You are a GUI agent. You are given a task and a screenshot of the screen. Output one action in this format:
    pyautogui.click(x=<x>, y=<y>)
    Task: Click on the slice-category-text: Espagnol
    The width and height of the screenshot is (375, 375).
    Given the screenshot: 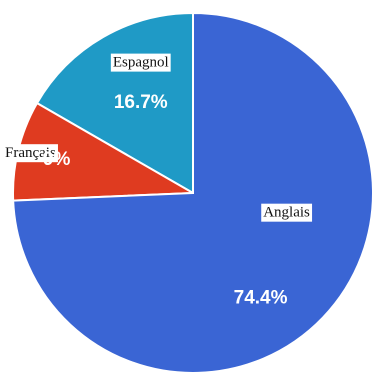 What is the action you would take?
    pyautogui.click(x=141, y=63)
    